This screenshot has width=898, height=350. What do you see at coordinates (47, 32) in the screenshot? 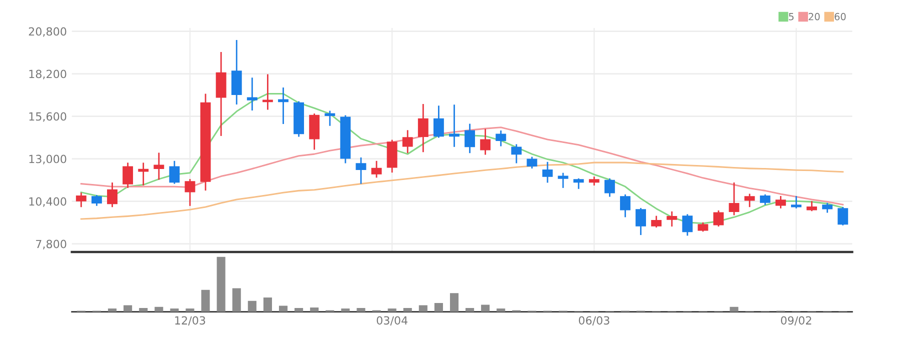
I see `y-tick-label: 20,800` at bounding box center [47, 32].